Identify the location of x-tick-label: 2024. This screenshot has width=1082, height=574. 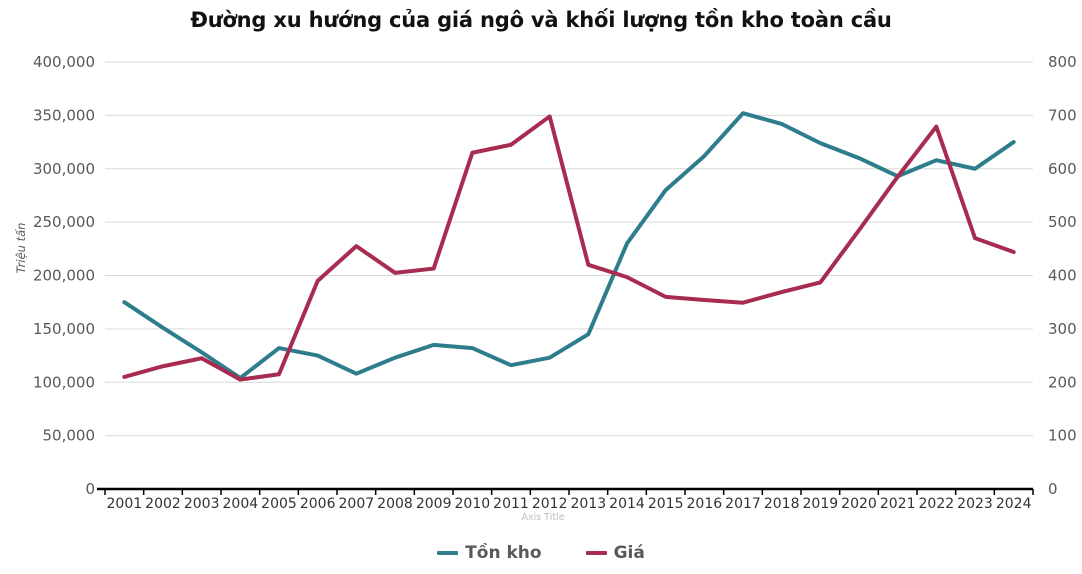
(1014, 504).